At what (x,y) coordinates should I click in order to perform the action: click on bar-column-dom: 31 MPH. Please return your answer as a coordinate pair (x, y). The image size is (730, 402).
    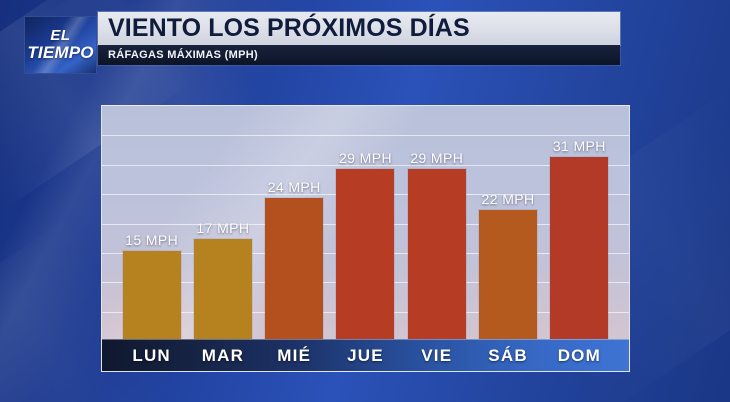
    Looking at the image, I should click on (579, 222).